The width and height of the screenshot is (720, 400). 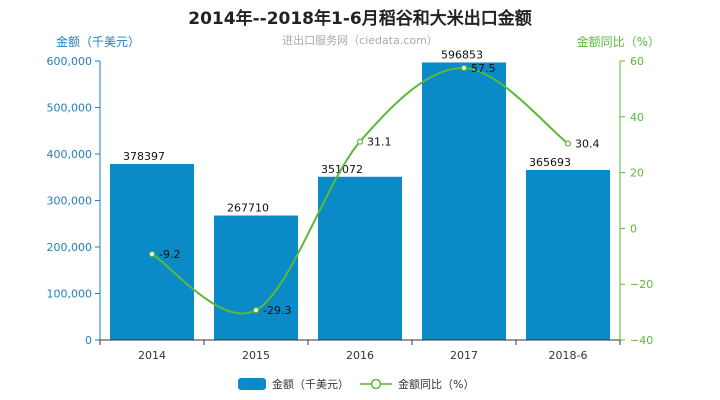 I want to click on legend-line-marker, so click(x=376, y=384).